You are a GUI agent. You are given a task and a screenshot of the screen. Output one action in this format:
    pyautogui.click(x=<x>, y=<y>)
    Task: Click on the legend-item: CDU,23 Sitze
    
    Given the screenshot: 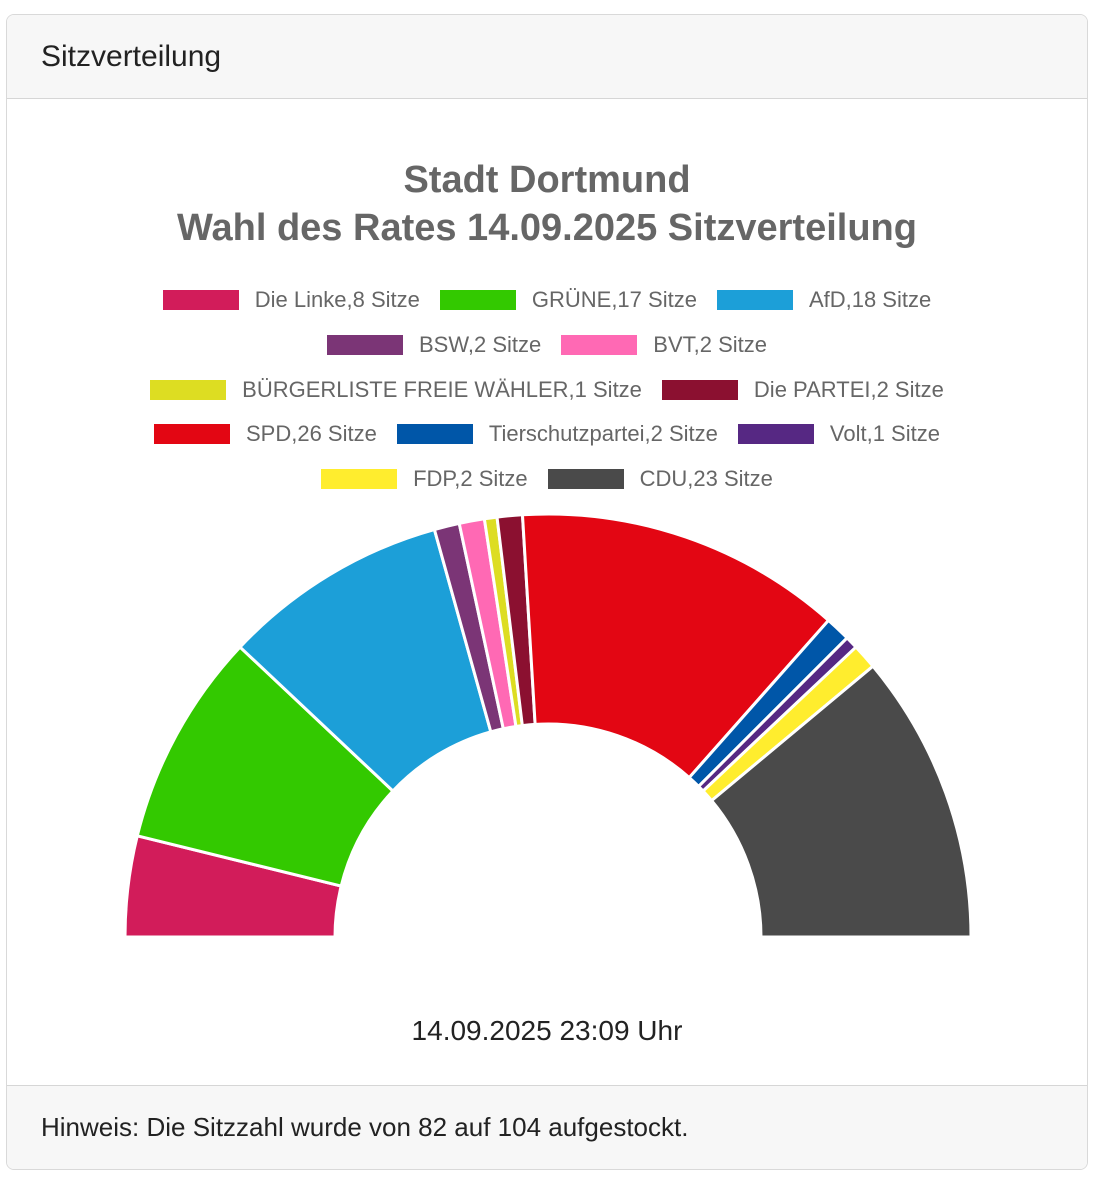 What is the action you would take?
    pyautogui.click(x=660, y=479)
    